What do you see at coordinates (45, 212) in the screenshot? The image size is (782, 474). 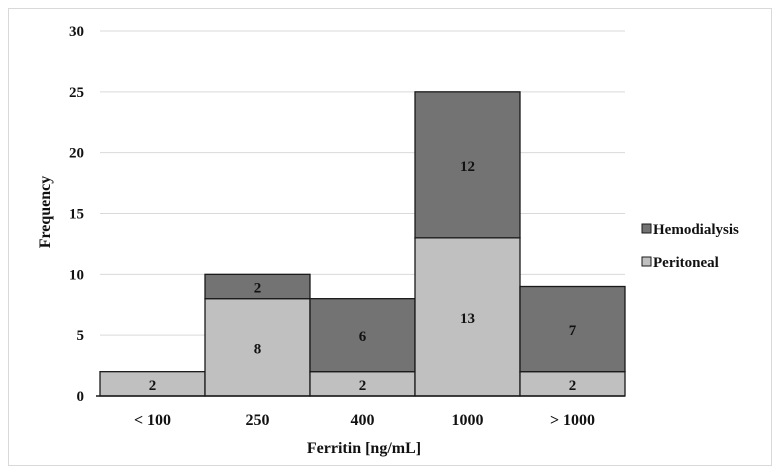 I see `y-axis-label: Frequency` at bounding box center [45, 212].